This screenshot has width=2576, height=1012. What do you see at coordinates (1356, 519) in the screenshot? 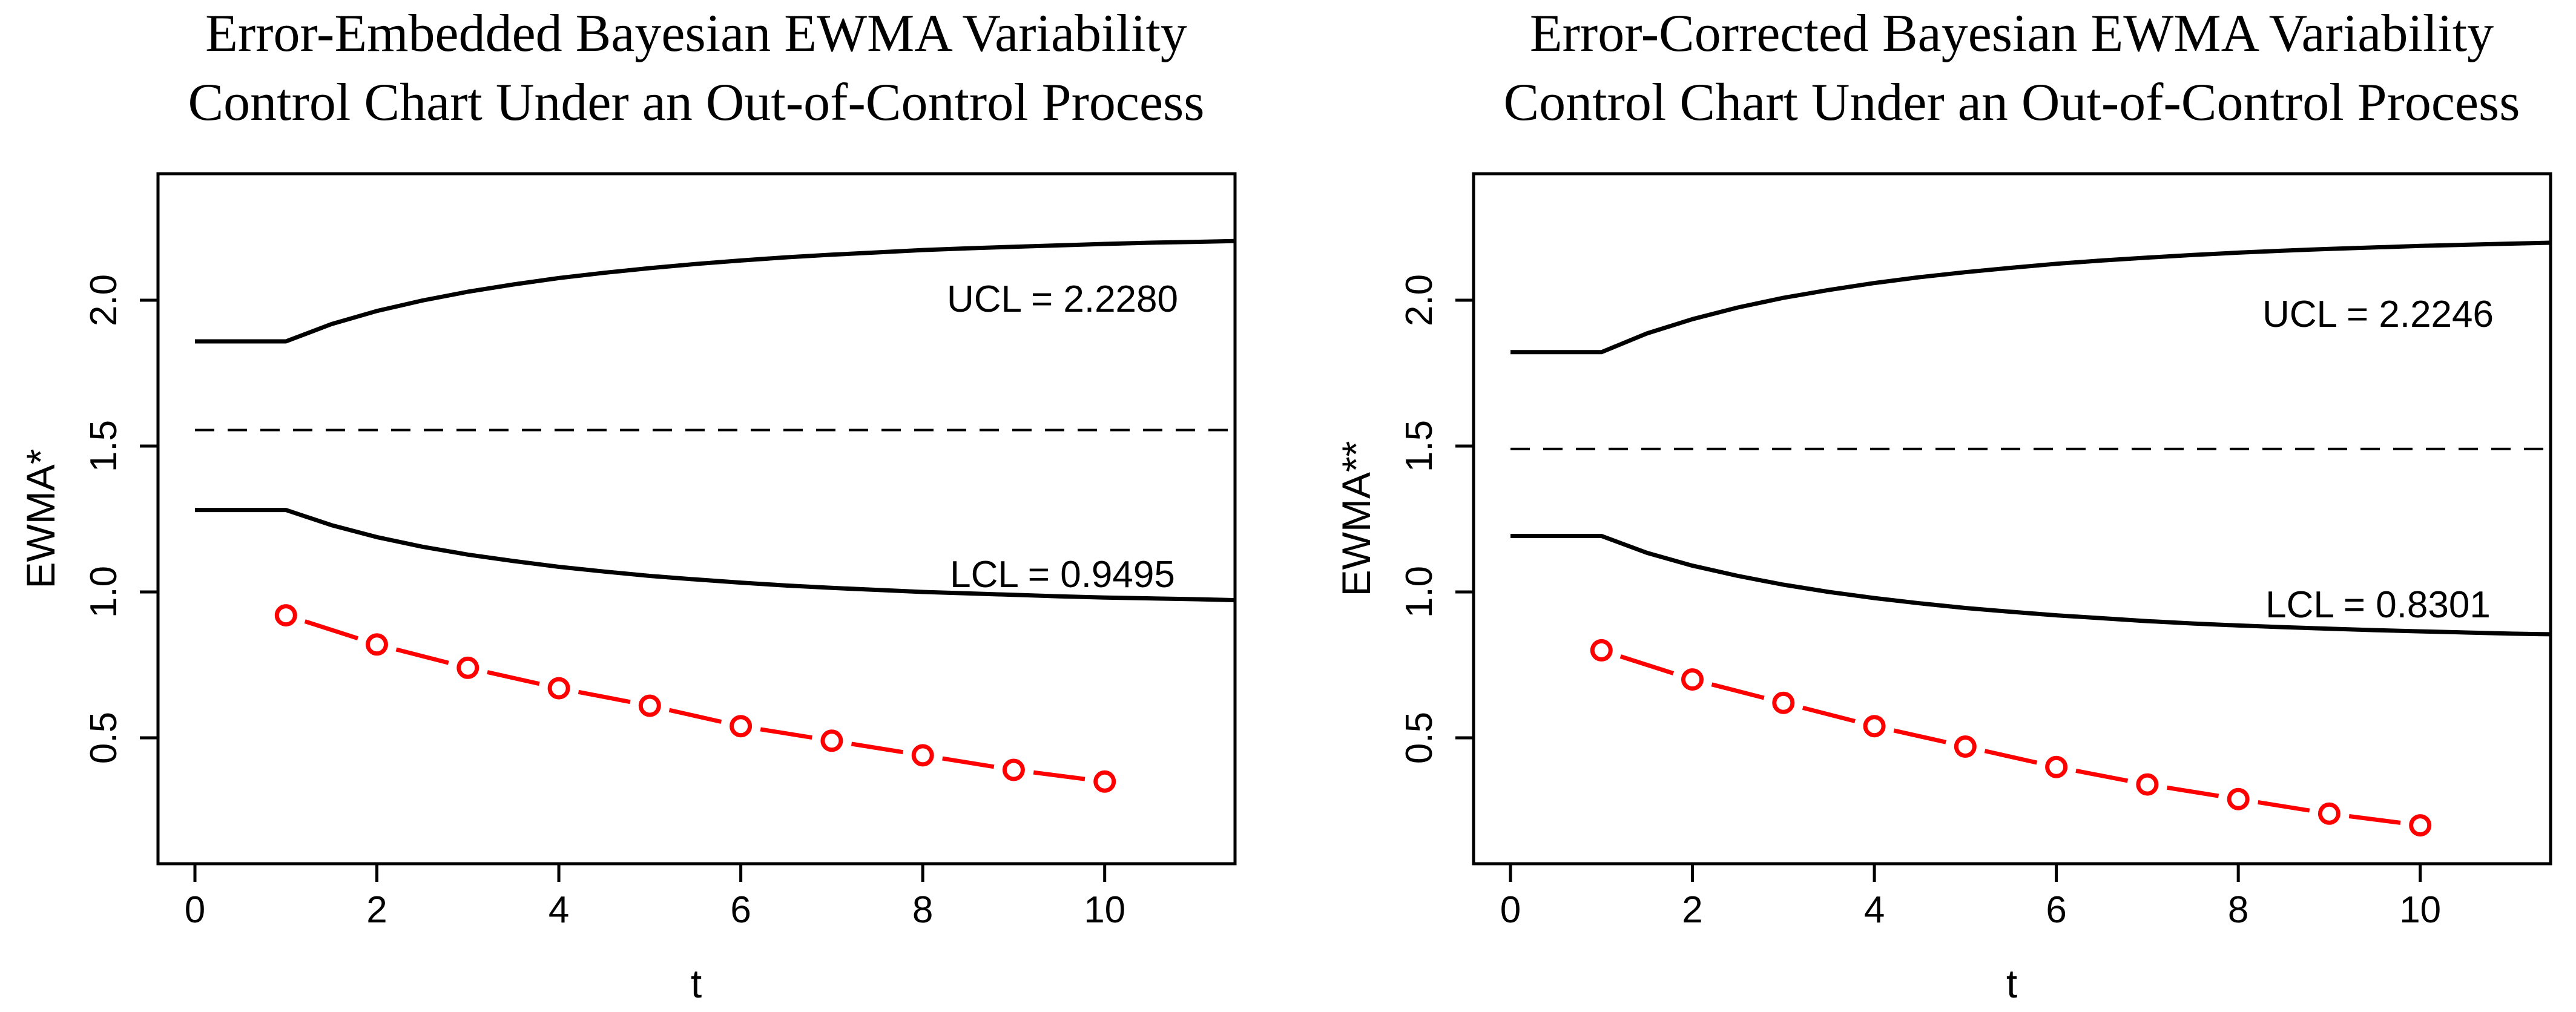
I see `y-axis-label: EWMA**` at bounding box center [1356, 519].